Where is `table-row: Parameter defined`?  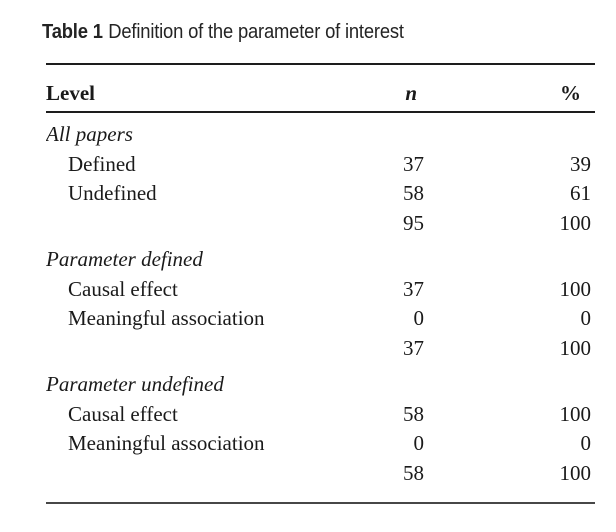 table-row: Parameter defined is located at coordinates (320, 260).